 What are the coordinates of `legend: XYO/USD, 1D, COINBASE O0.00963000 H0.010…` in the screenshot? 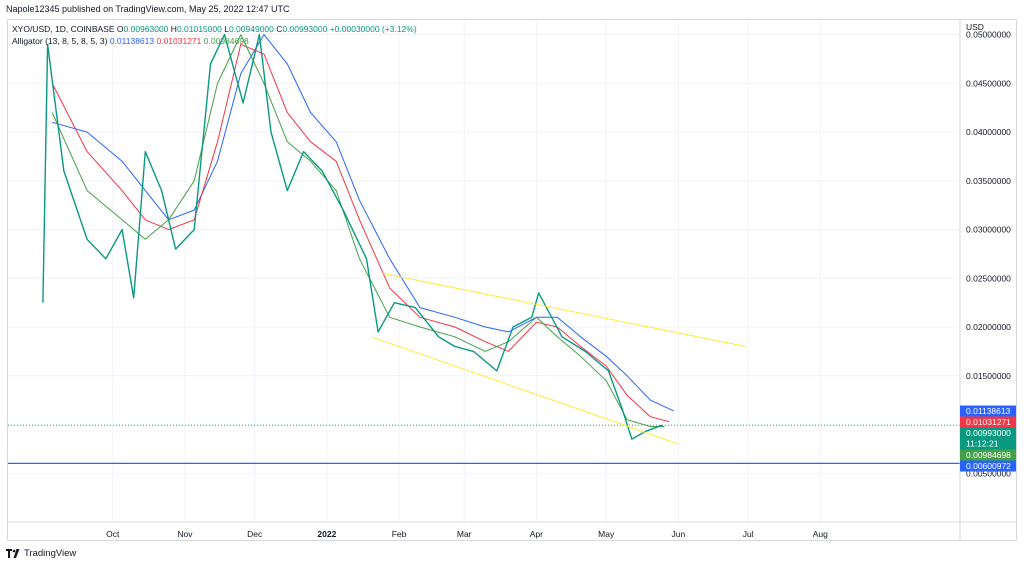 It's located at (214, 35).